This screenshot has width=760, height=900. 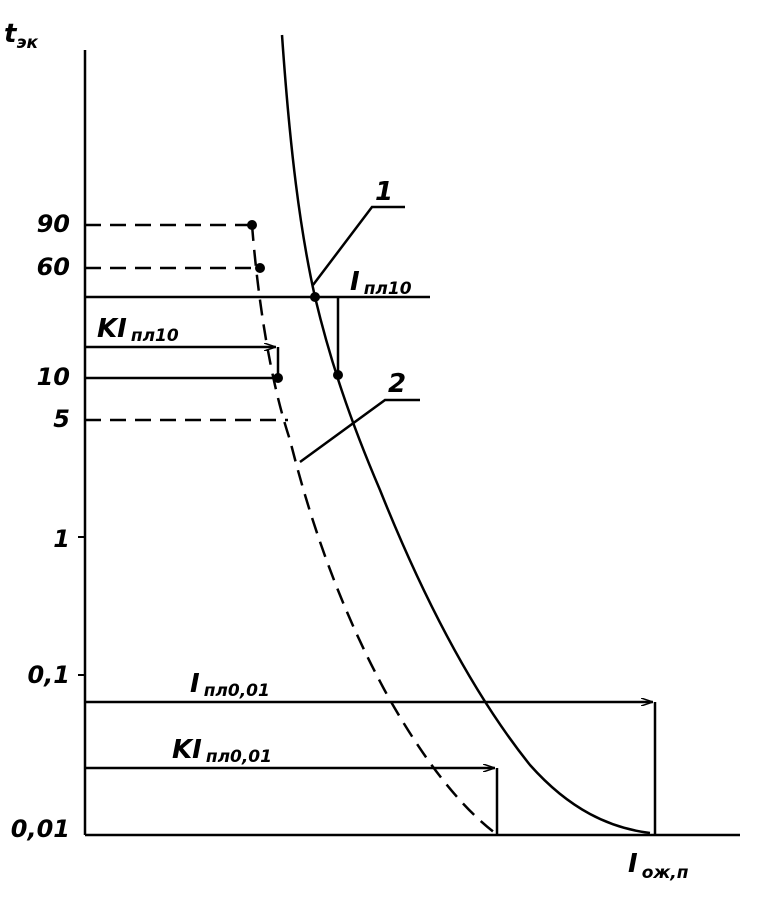 I want to click on y-tick-label: 1, so click(x=61, y=539).